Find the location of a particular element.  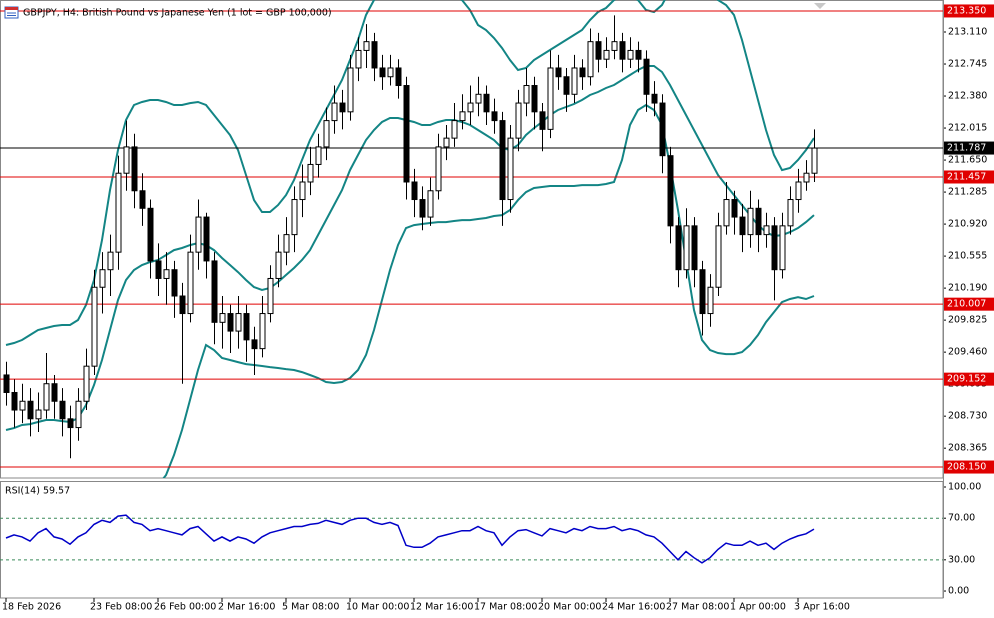

rsi-tick-label: 70.00 is located at coordinates (961, 518).